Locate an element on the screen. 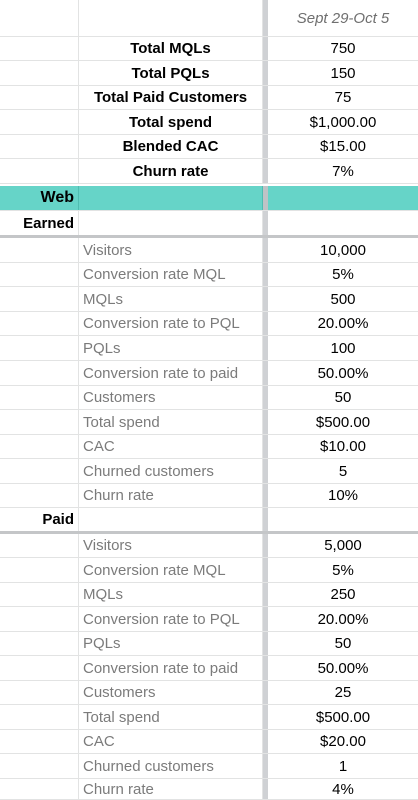 The width and height of the screenshot is (418, 800). metric-value: 25 is located at coordinates (343, 692).